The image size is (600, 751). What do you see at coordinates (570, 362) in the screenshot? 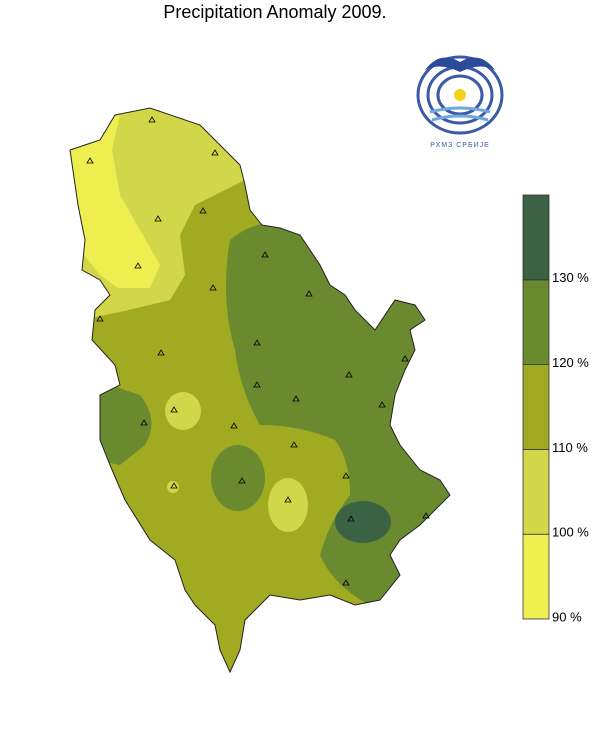
I see `legend-label: 120 %` at bounding box center [570, 362].